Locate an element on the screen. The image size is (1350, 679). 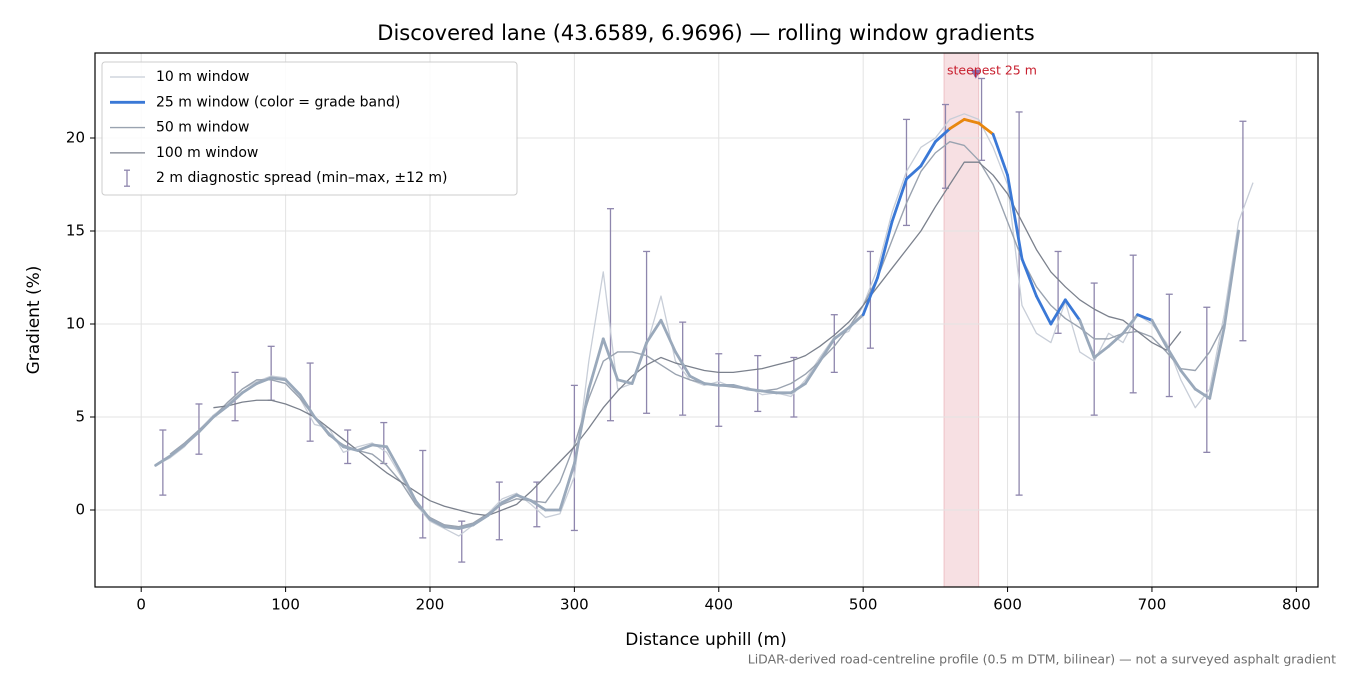
legend-box is located at coordinates (309, 128).